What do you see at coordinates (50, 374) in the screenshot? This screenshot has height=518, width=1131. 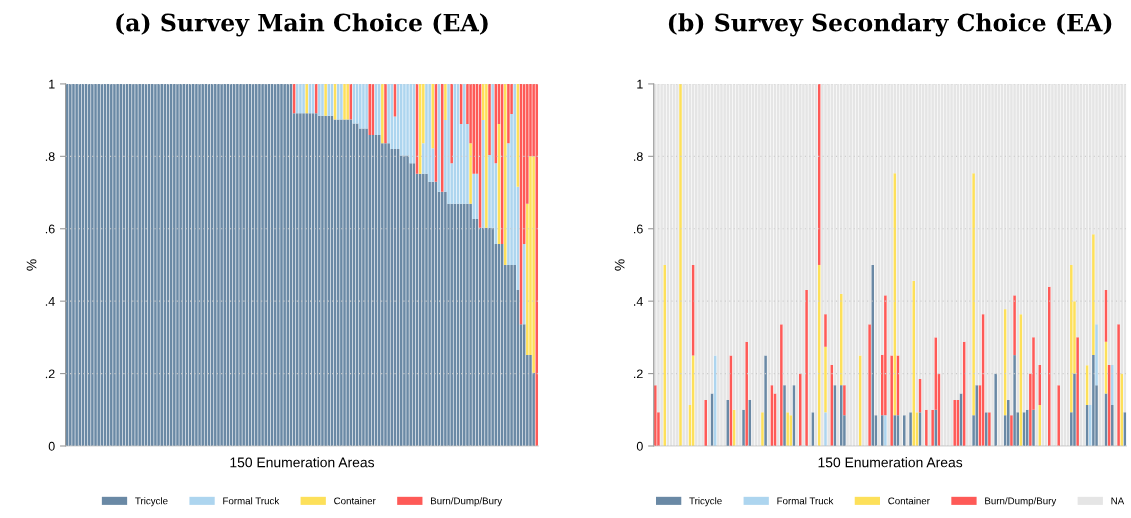 I see `y-tick-label: .2` at bounding box center [50, 374].